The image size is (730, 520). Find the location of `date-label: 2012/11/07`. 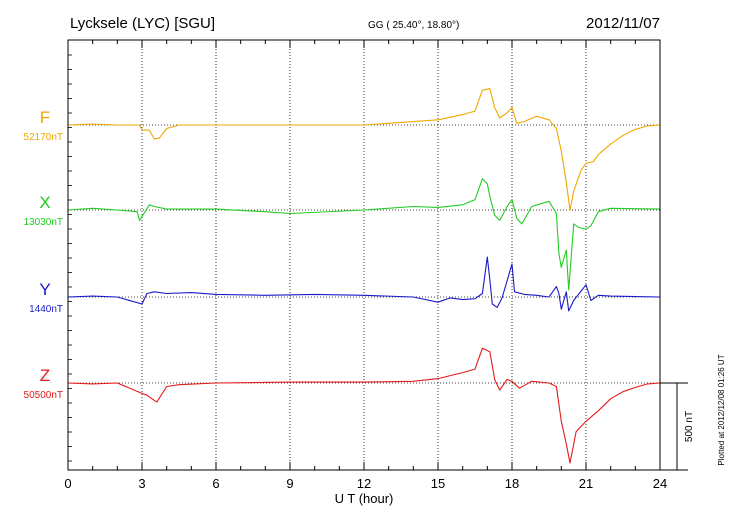

date-label: 2012/11/07 is located at coordinates (623, 23).